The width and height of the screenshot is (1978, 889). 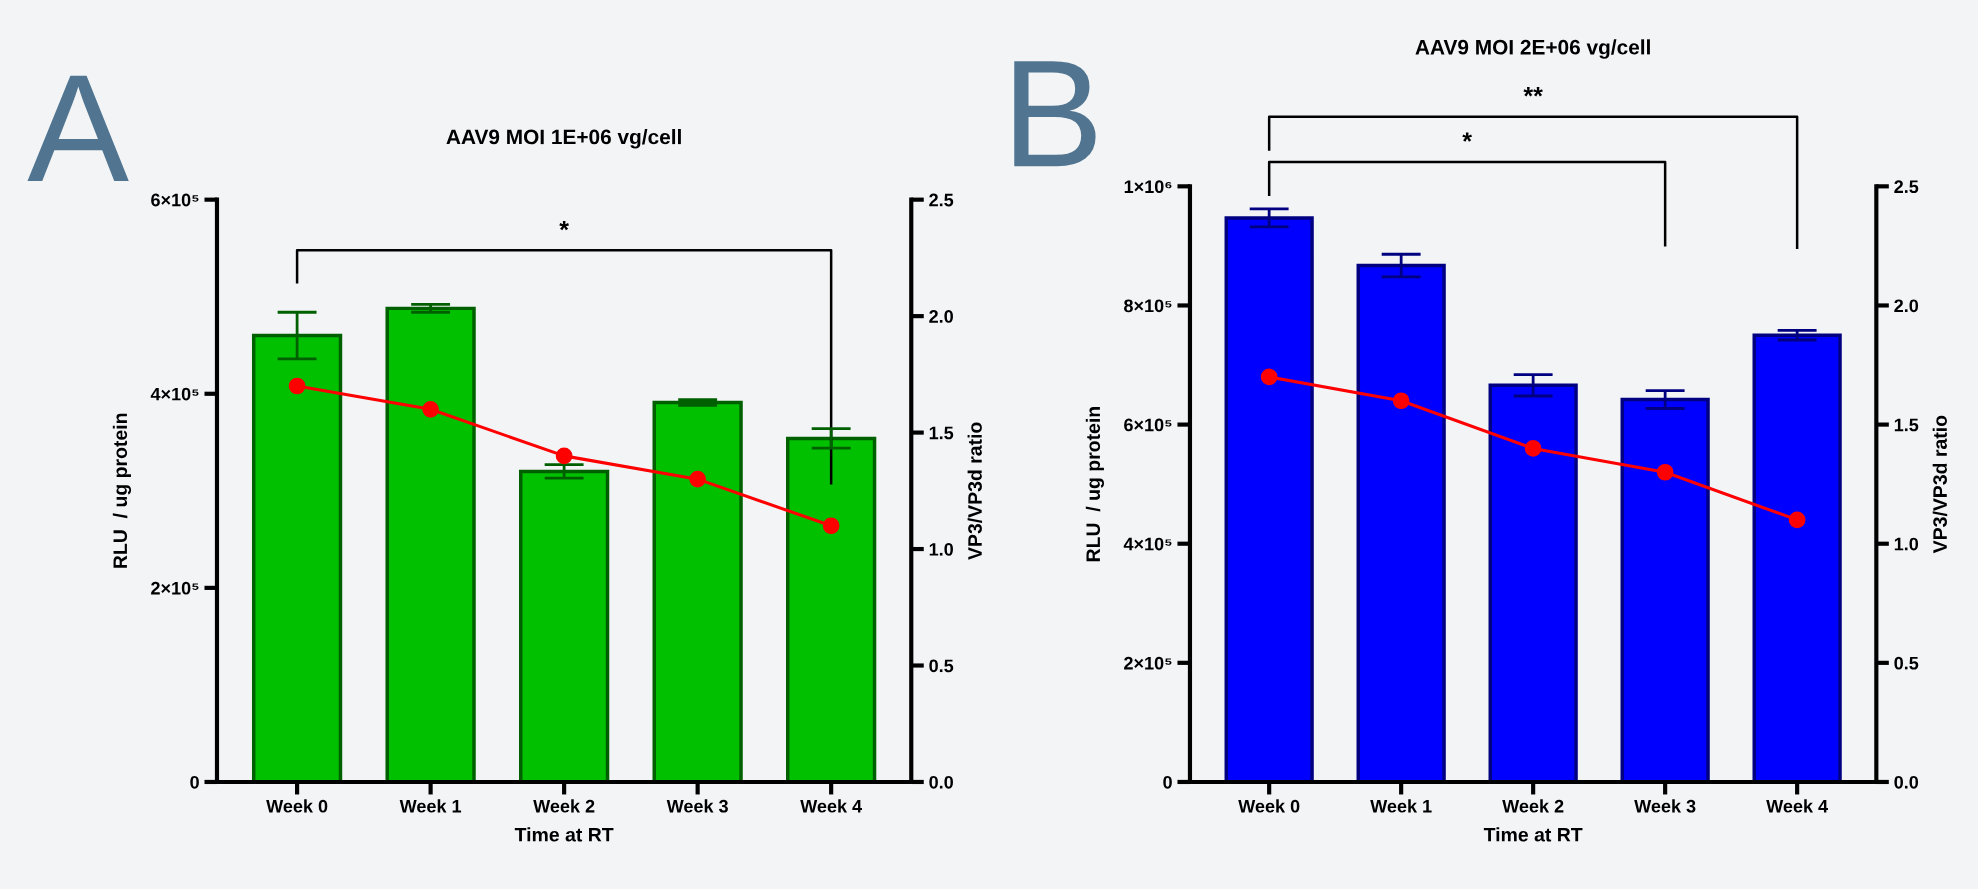 I want to click on chart-title: AAV9 MOI 2E+06 vg/cell, so click(x=1532, y=49).